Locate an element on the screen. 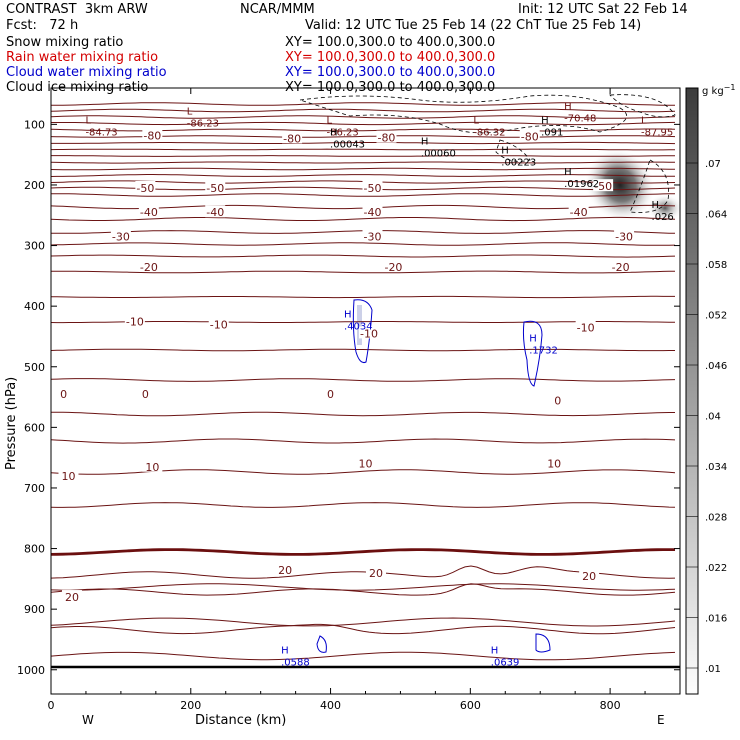 The height and width of the screenshot is (740, 740). extremum-value: .00043 is located at coordinates (347, 145).